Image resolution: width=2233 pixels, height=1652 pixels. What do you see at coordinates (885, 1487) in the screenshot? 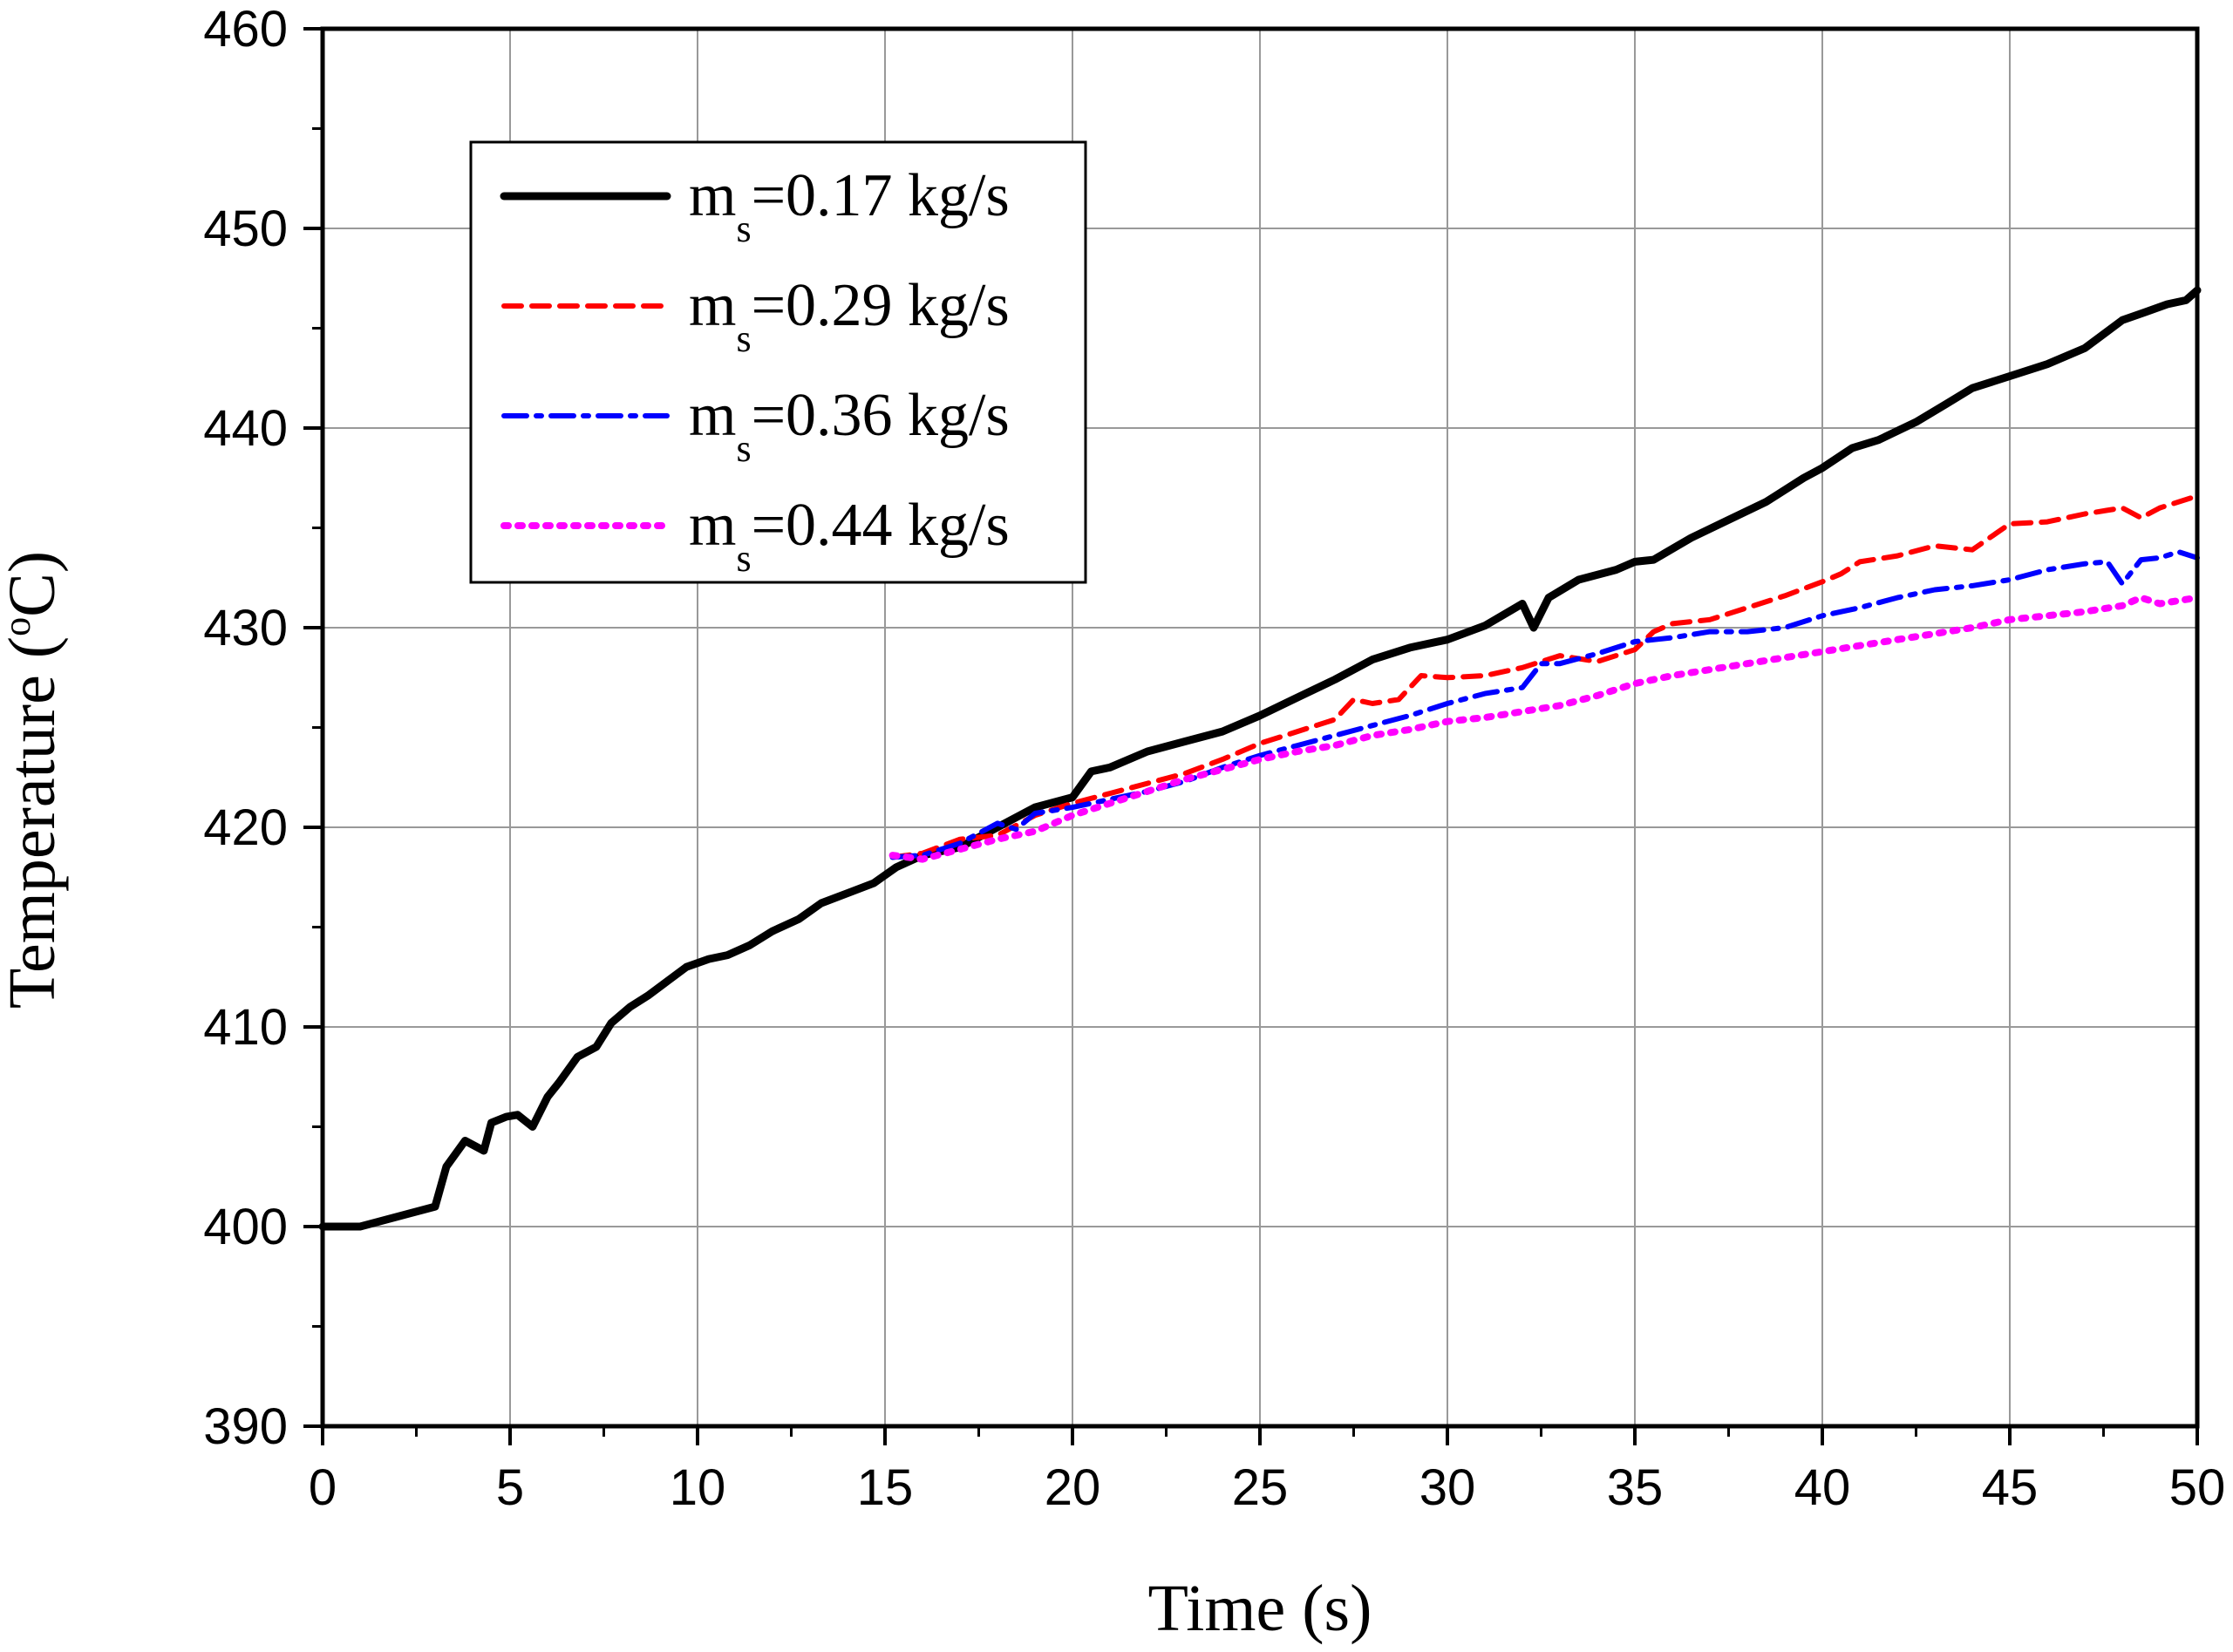
I see `x-tick-label: 15` at bounding box center [885, 1487].